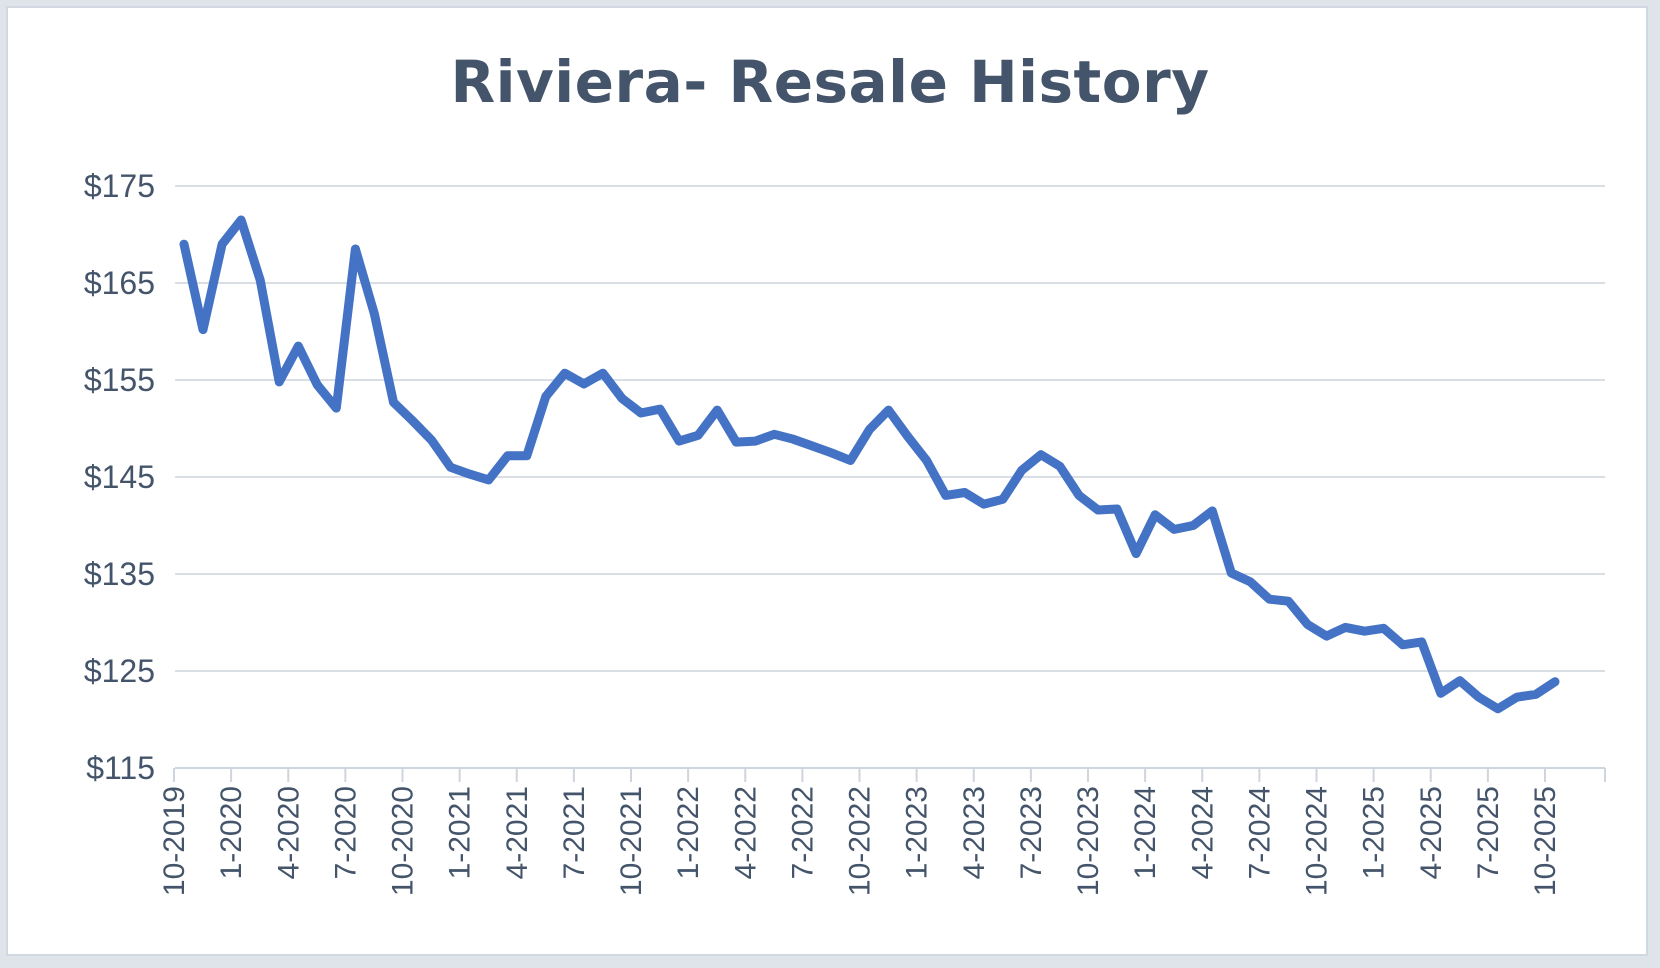  I want to click on x-tick-label: 10-2019, so click(174, 841).